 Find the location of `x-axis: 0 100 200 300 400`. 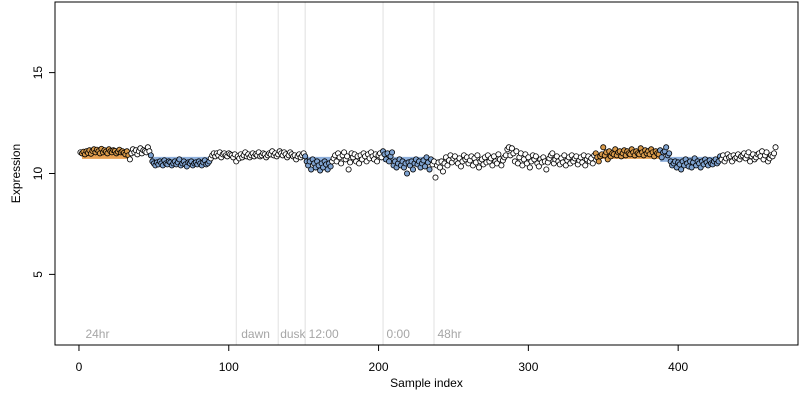

x-axis: 0 100 200 300 400 is located at coordinates (382, 359).